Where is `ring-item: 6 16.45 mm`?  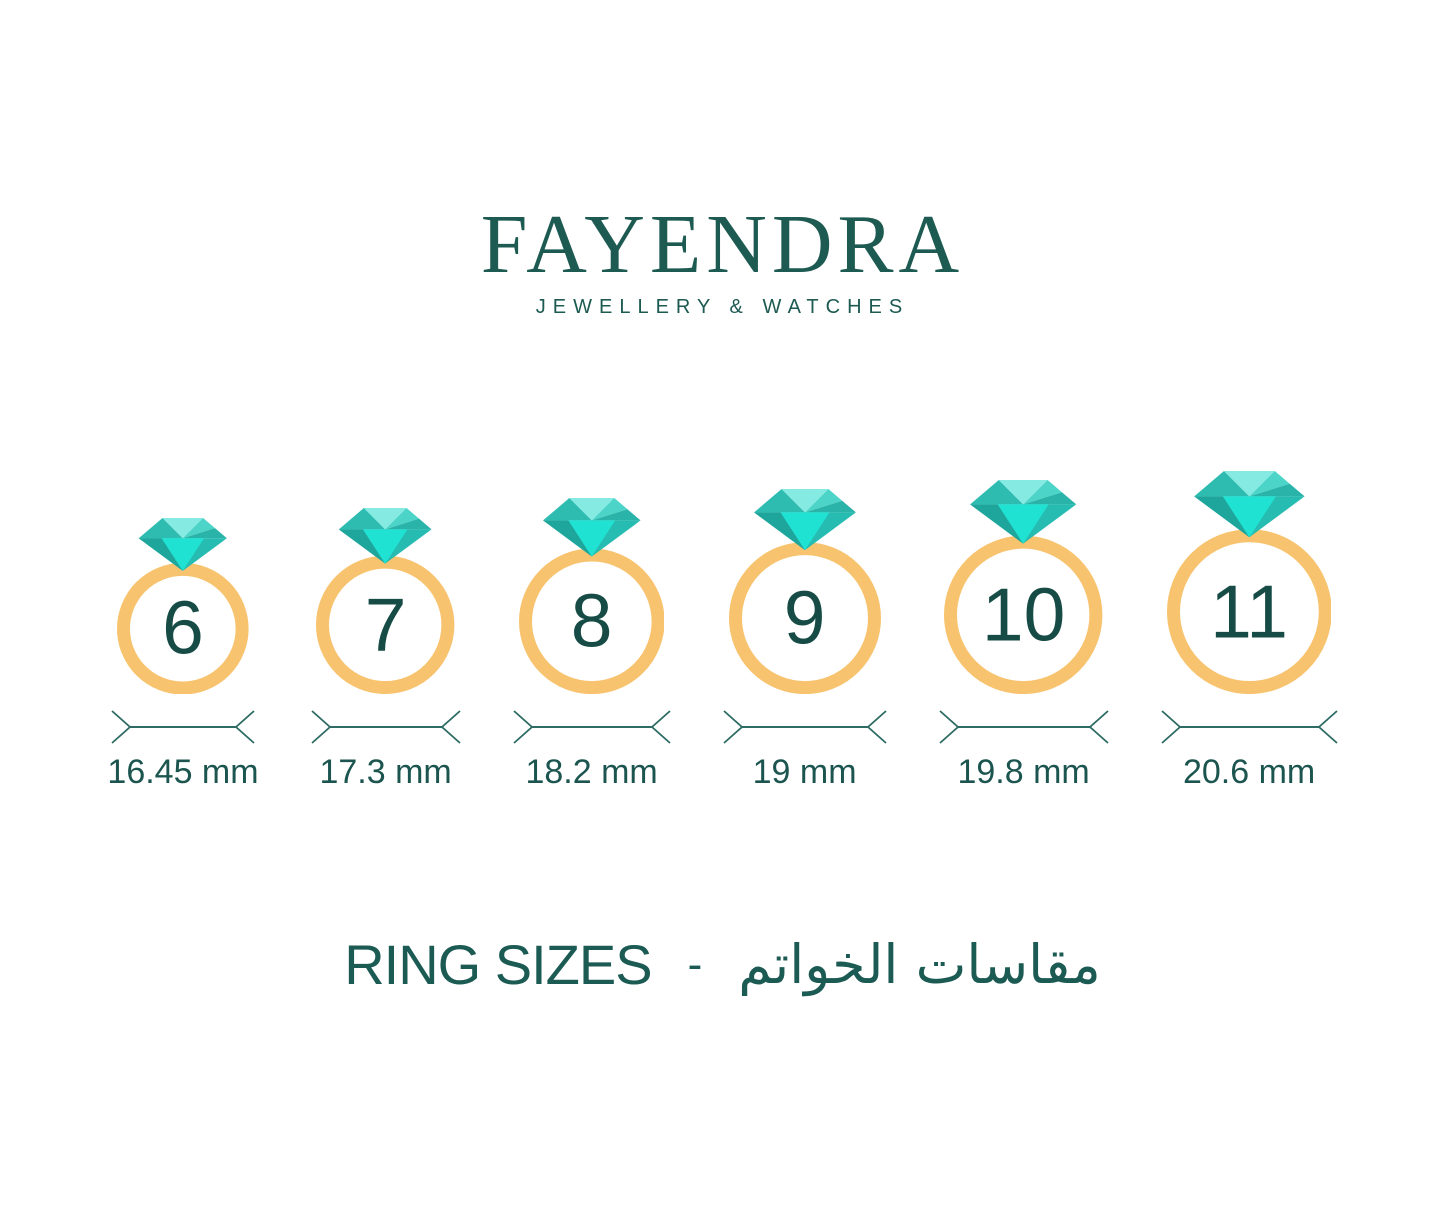 ring-item: 6 16.45 mm is located at coordinates (183, 655).